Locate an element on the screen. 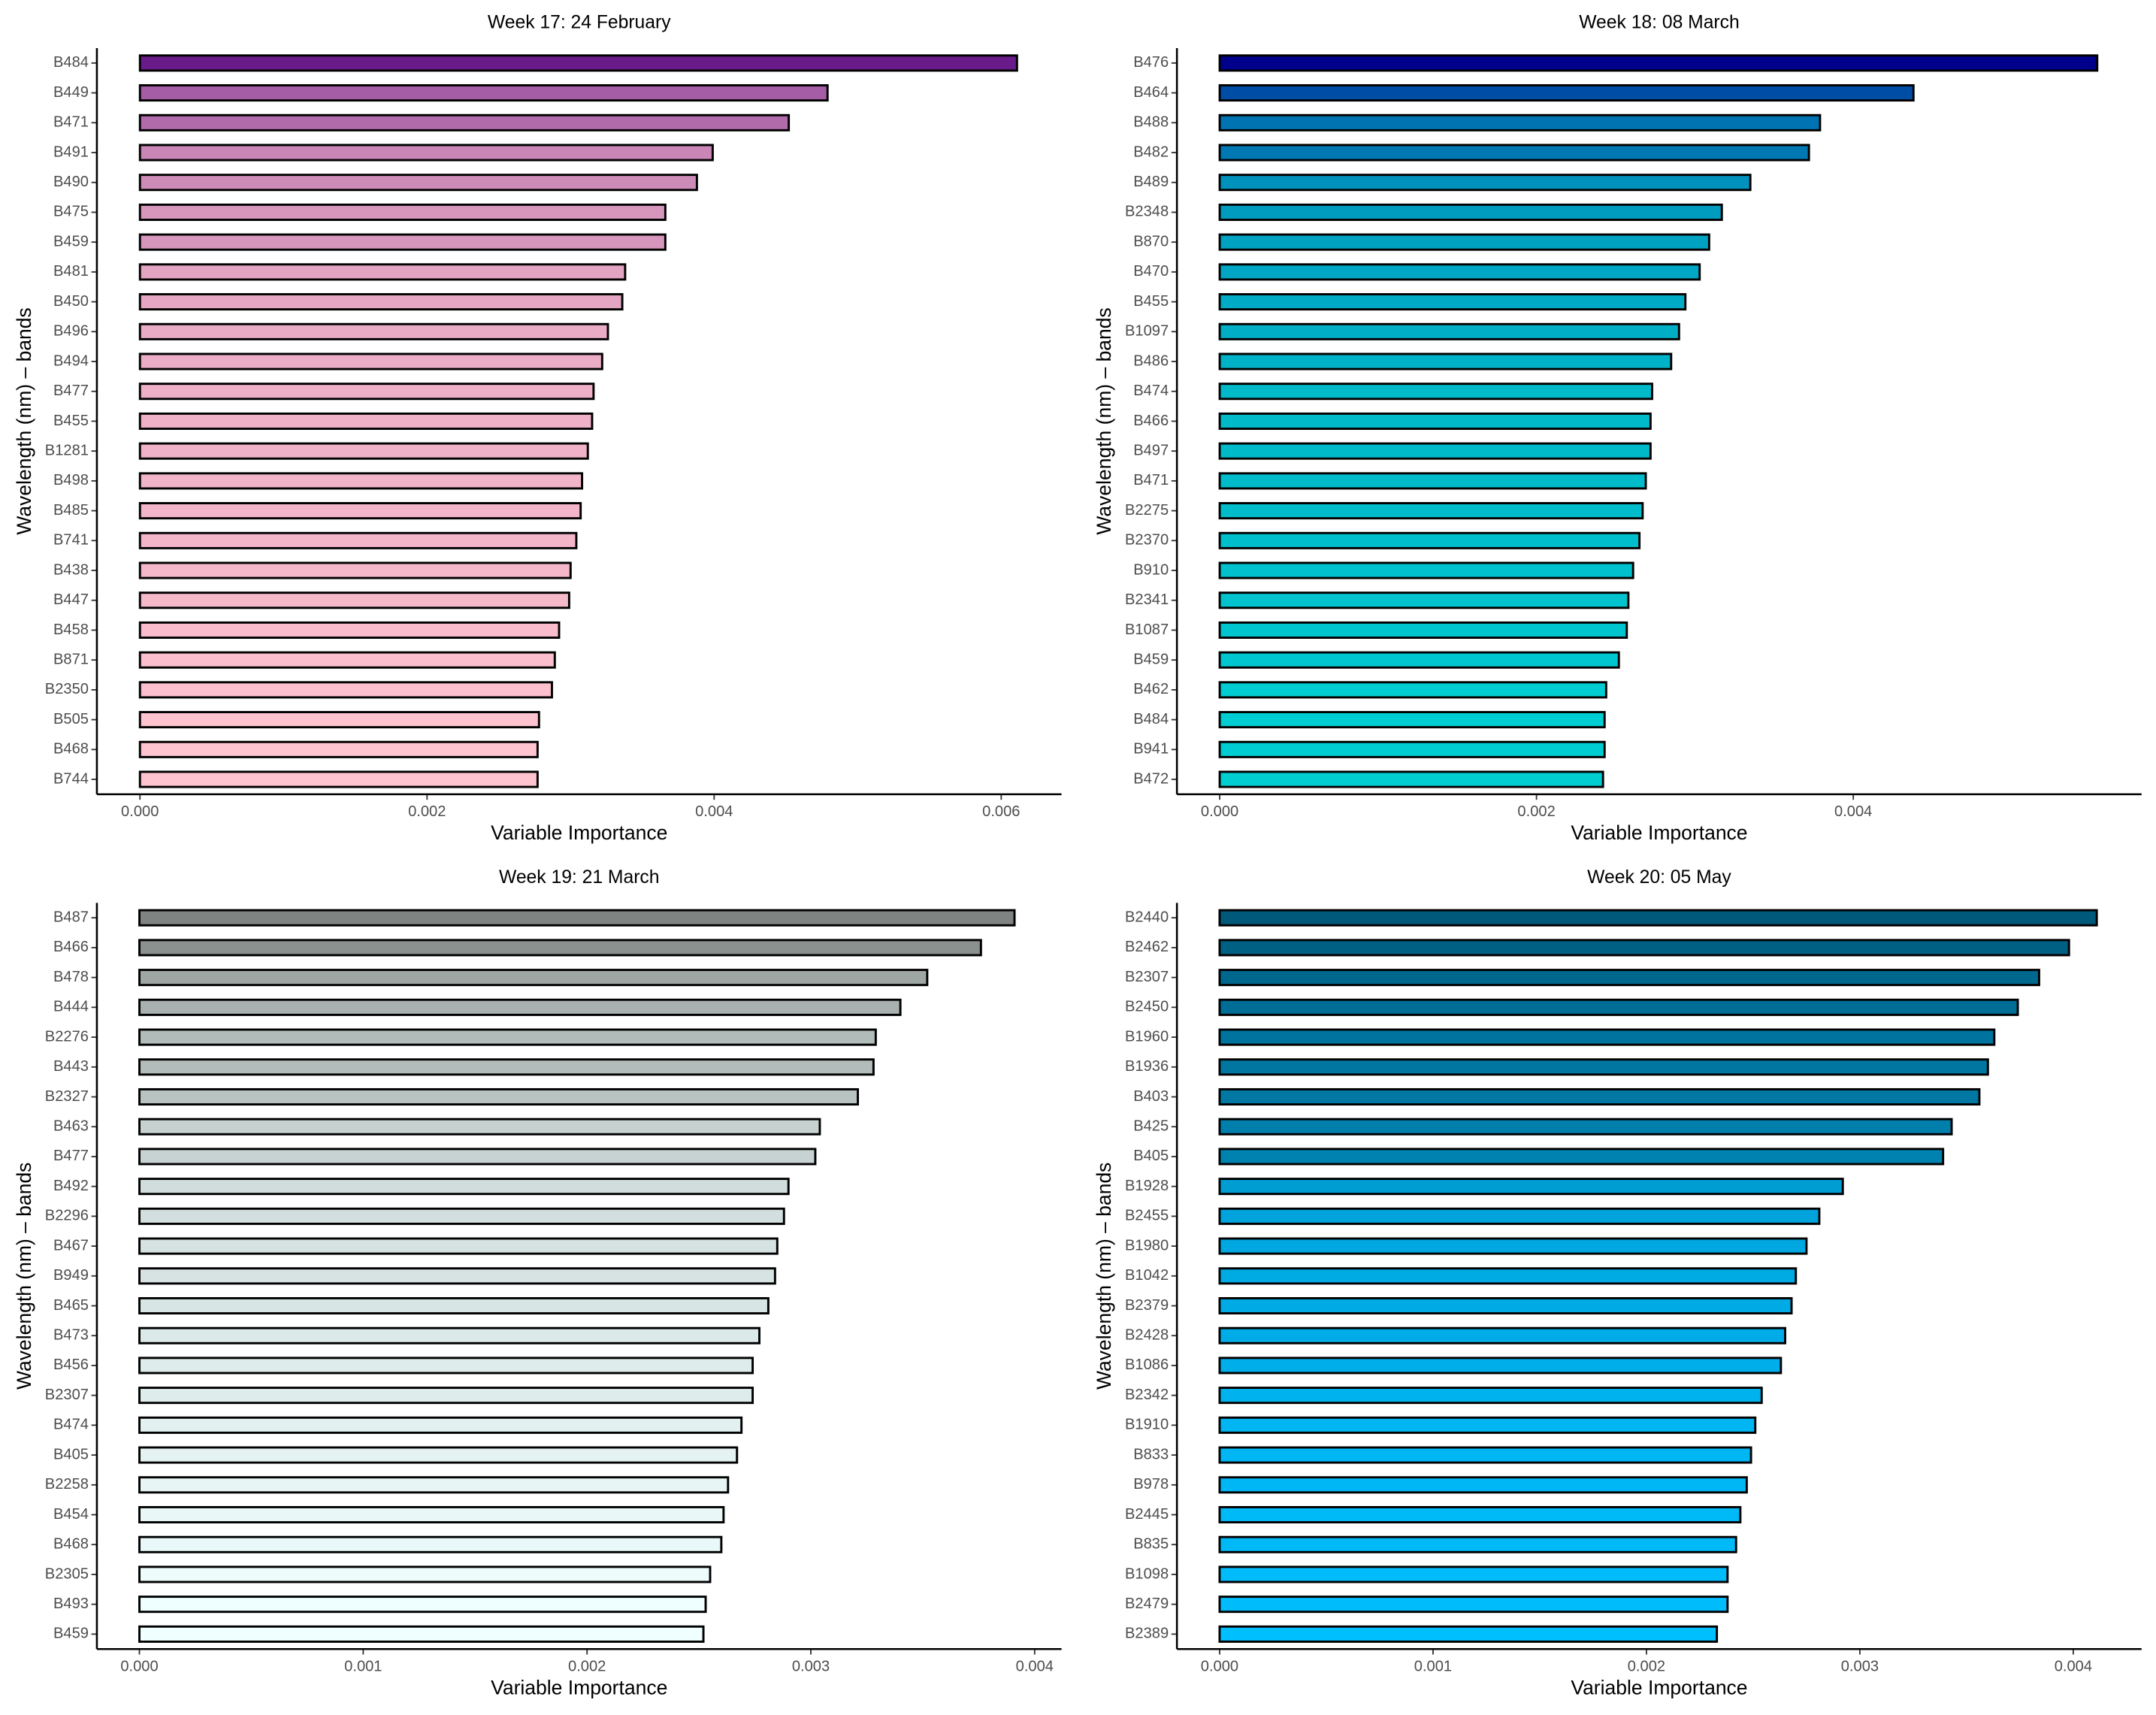 Image resolution: width=2156 pixels, height=1715 pixels. y-axis-label: Wavelength (nm) – bands is located at coordinates (1104, 1276).